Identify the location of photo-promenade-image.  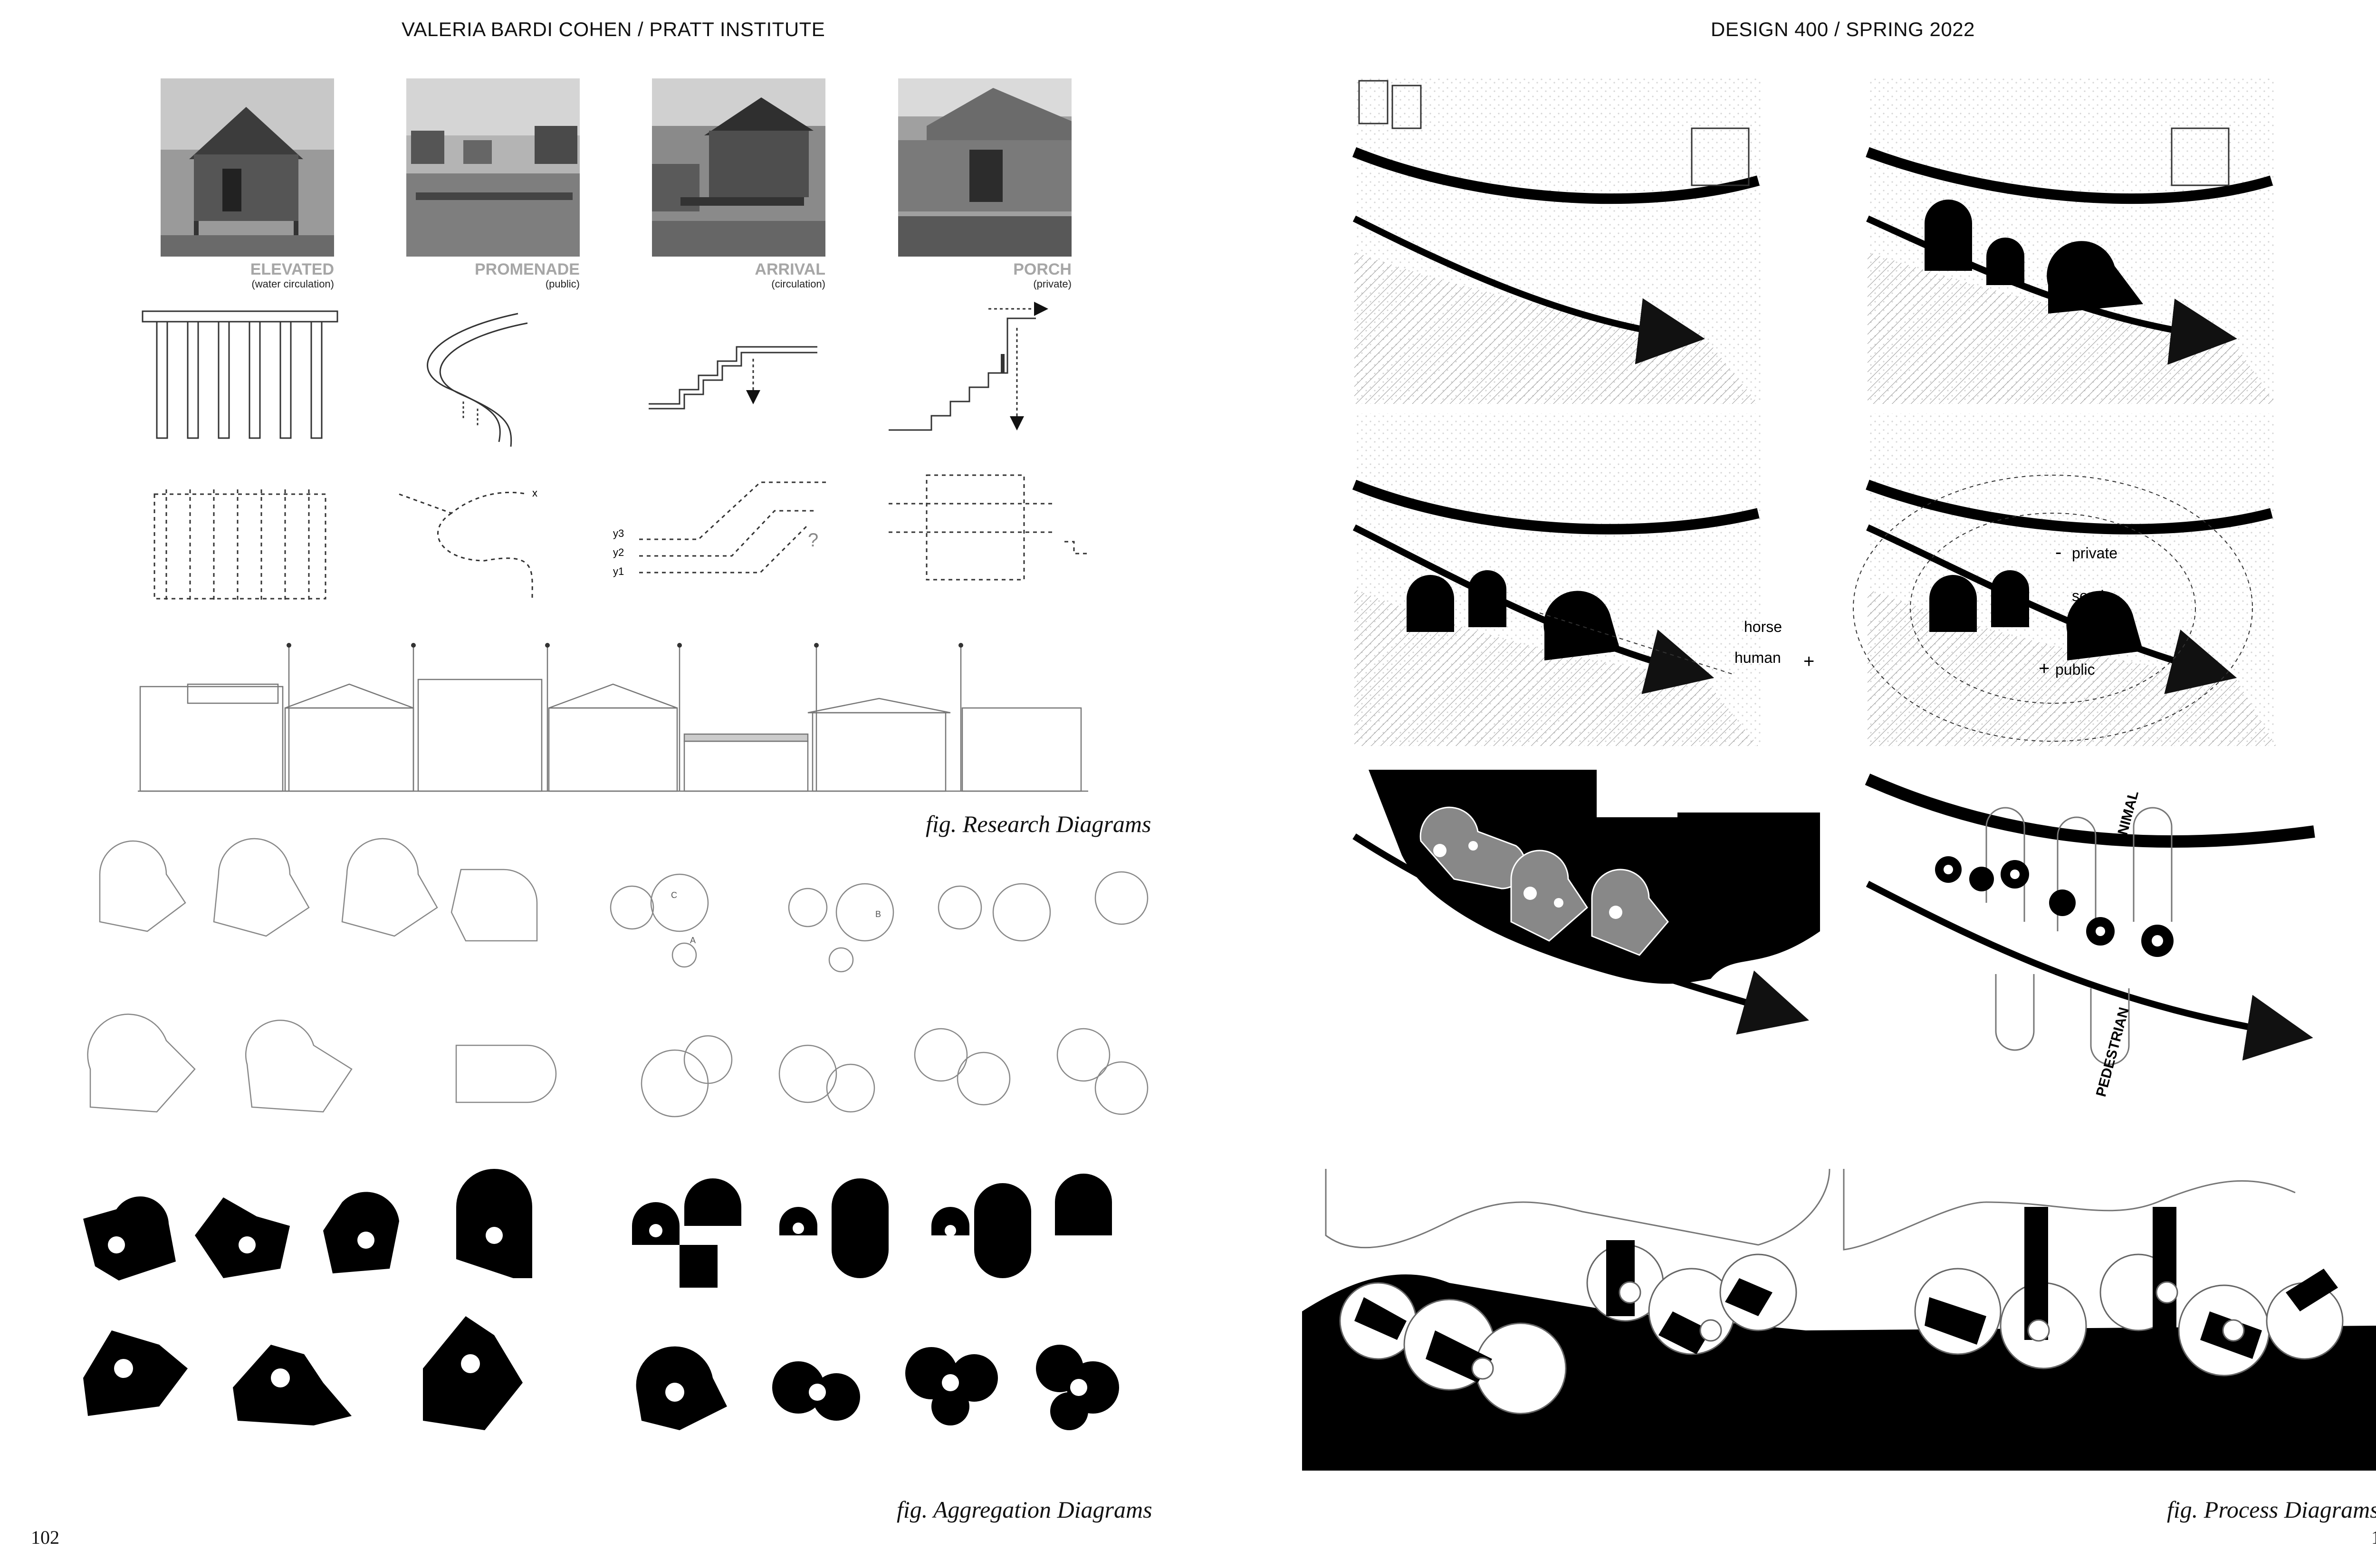
(493, 168).